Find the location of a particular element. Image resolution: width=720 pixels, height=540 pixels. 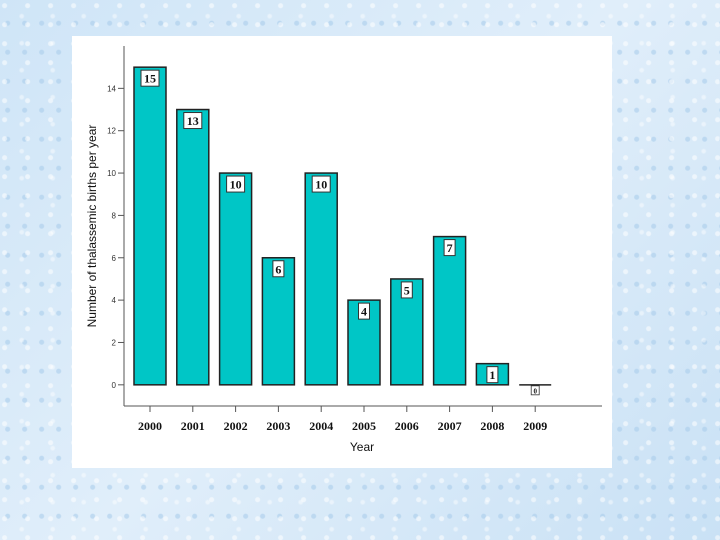

data-label: 4 is located at coordinates (364, 312).